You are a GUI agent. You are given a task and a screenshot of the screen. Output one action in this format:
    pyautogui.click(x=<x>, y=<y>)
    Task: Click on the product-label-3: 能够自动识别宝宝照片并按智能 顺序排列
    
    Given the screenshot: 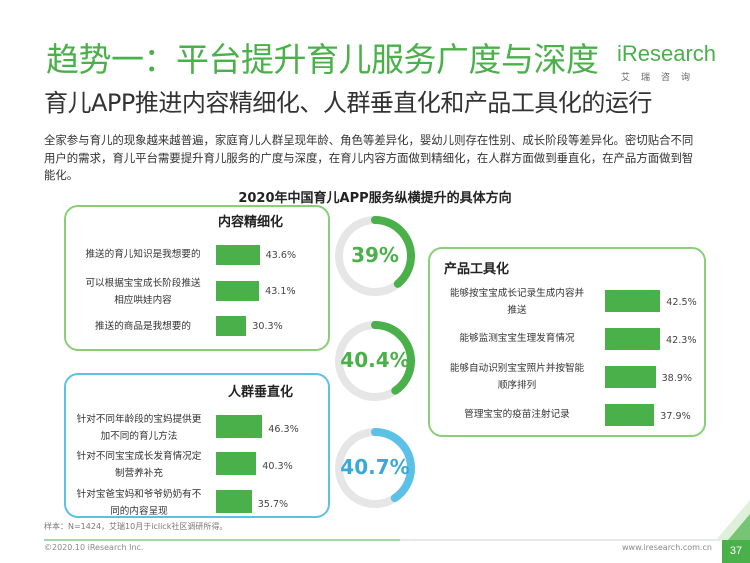 What is the action you would take?
    pyautogui.click(x=517, y=377)
    